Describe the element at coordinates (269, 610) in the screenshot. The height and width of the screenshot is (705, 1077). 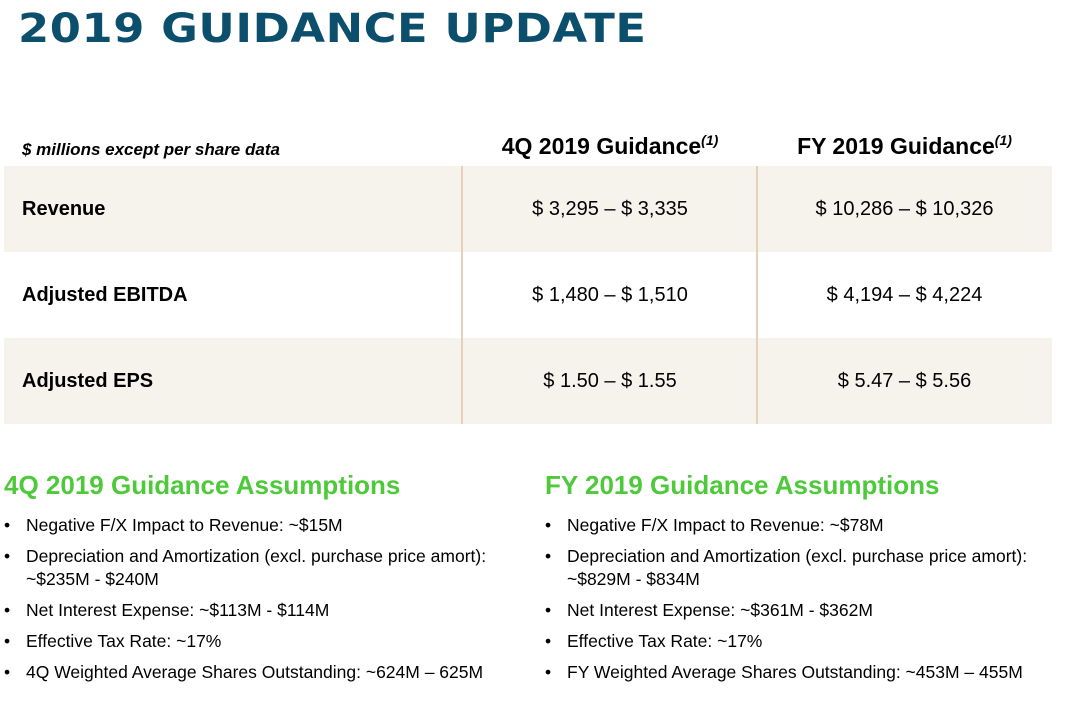
I see `list-item: Net Interest Expense: ~$113M - $114M` at that location.